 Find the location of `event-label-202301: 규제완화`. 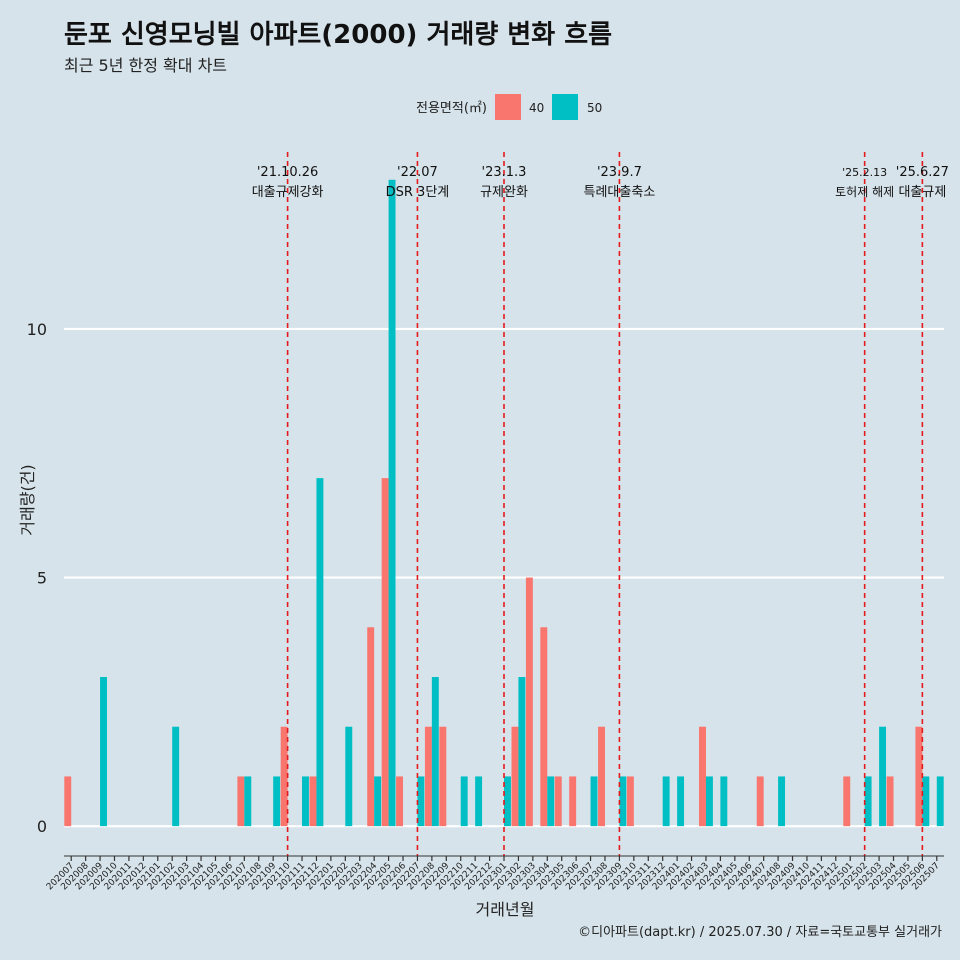

event-label-202301: 규제완화 is located at coordinates (504, 192).